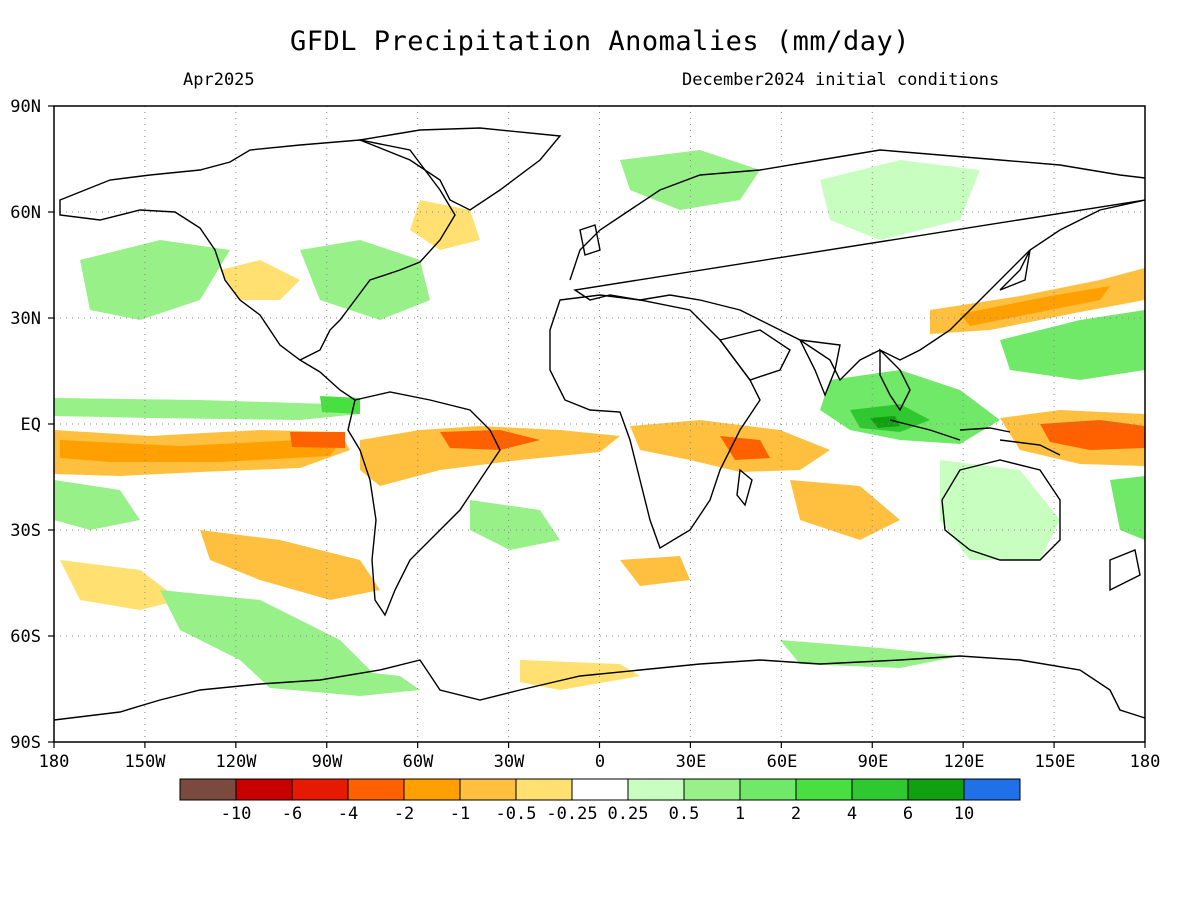 The image size is (1200, 900). Describe the element at coordinates (796, 814) in the screenshot. I see `colorbar-label: 2` at that location.